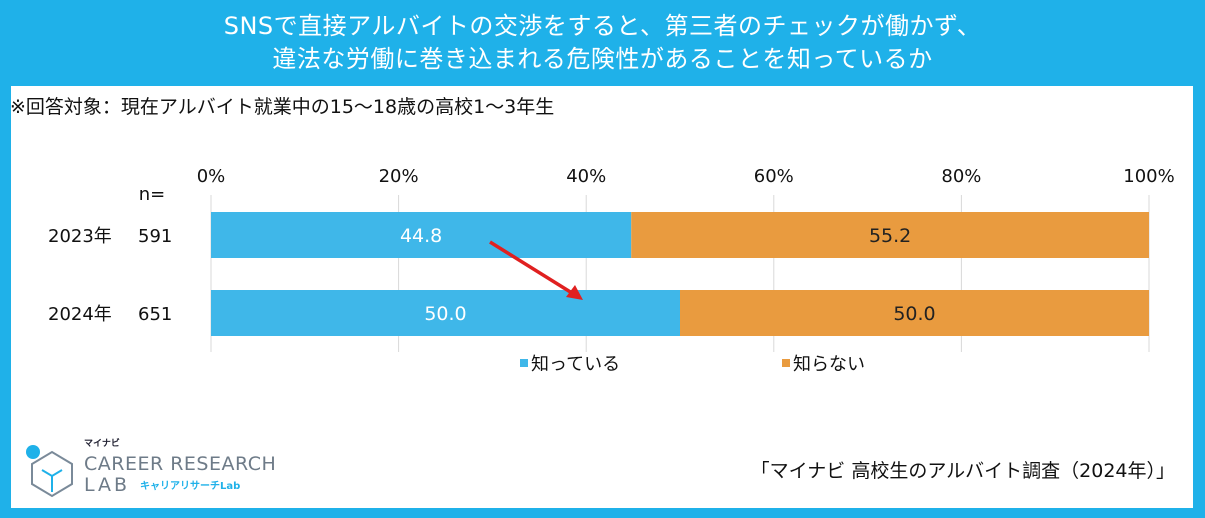  Describe the element at coordinates (692, 364) in the screenshot. I see `legend: 知っている 知らない` at that location.